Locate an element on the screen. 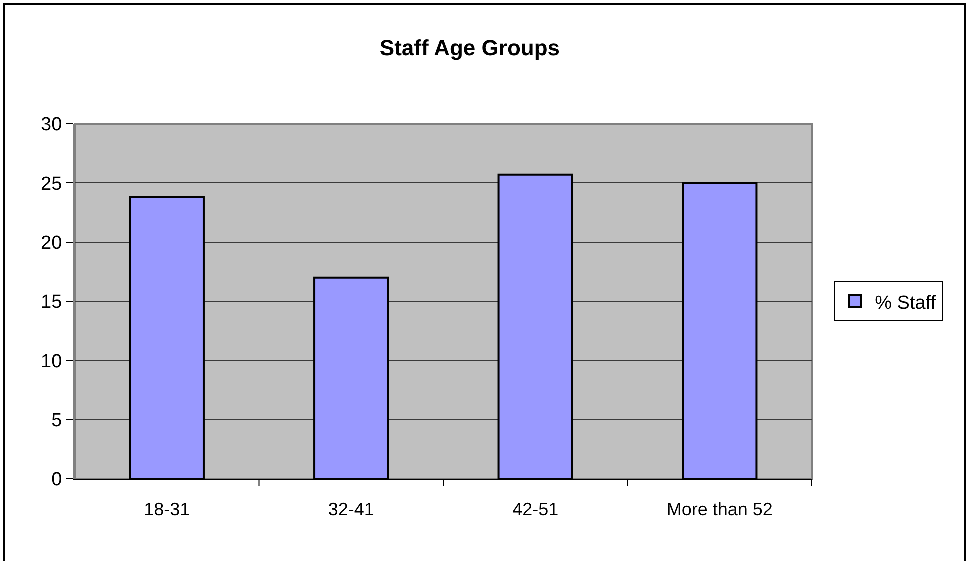 The width and height of the screenshot is (969, 561). chart-title: Staff Age Groups is located at coordinates (470, 48).